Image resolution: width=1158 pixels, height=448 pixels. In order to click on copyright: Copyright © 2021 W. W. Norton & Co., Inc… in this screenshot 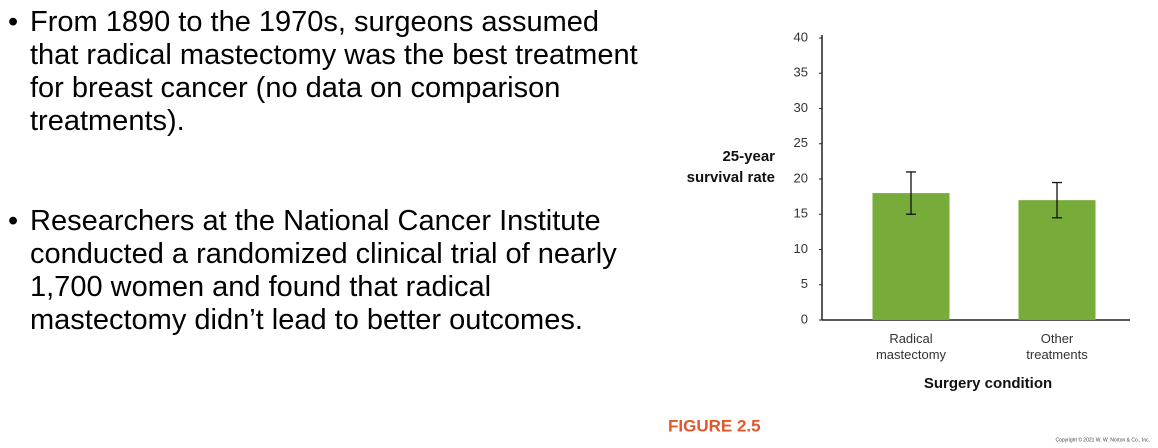, I will do `click(1102, 439)`.